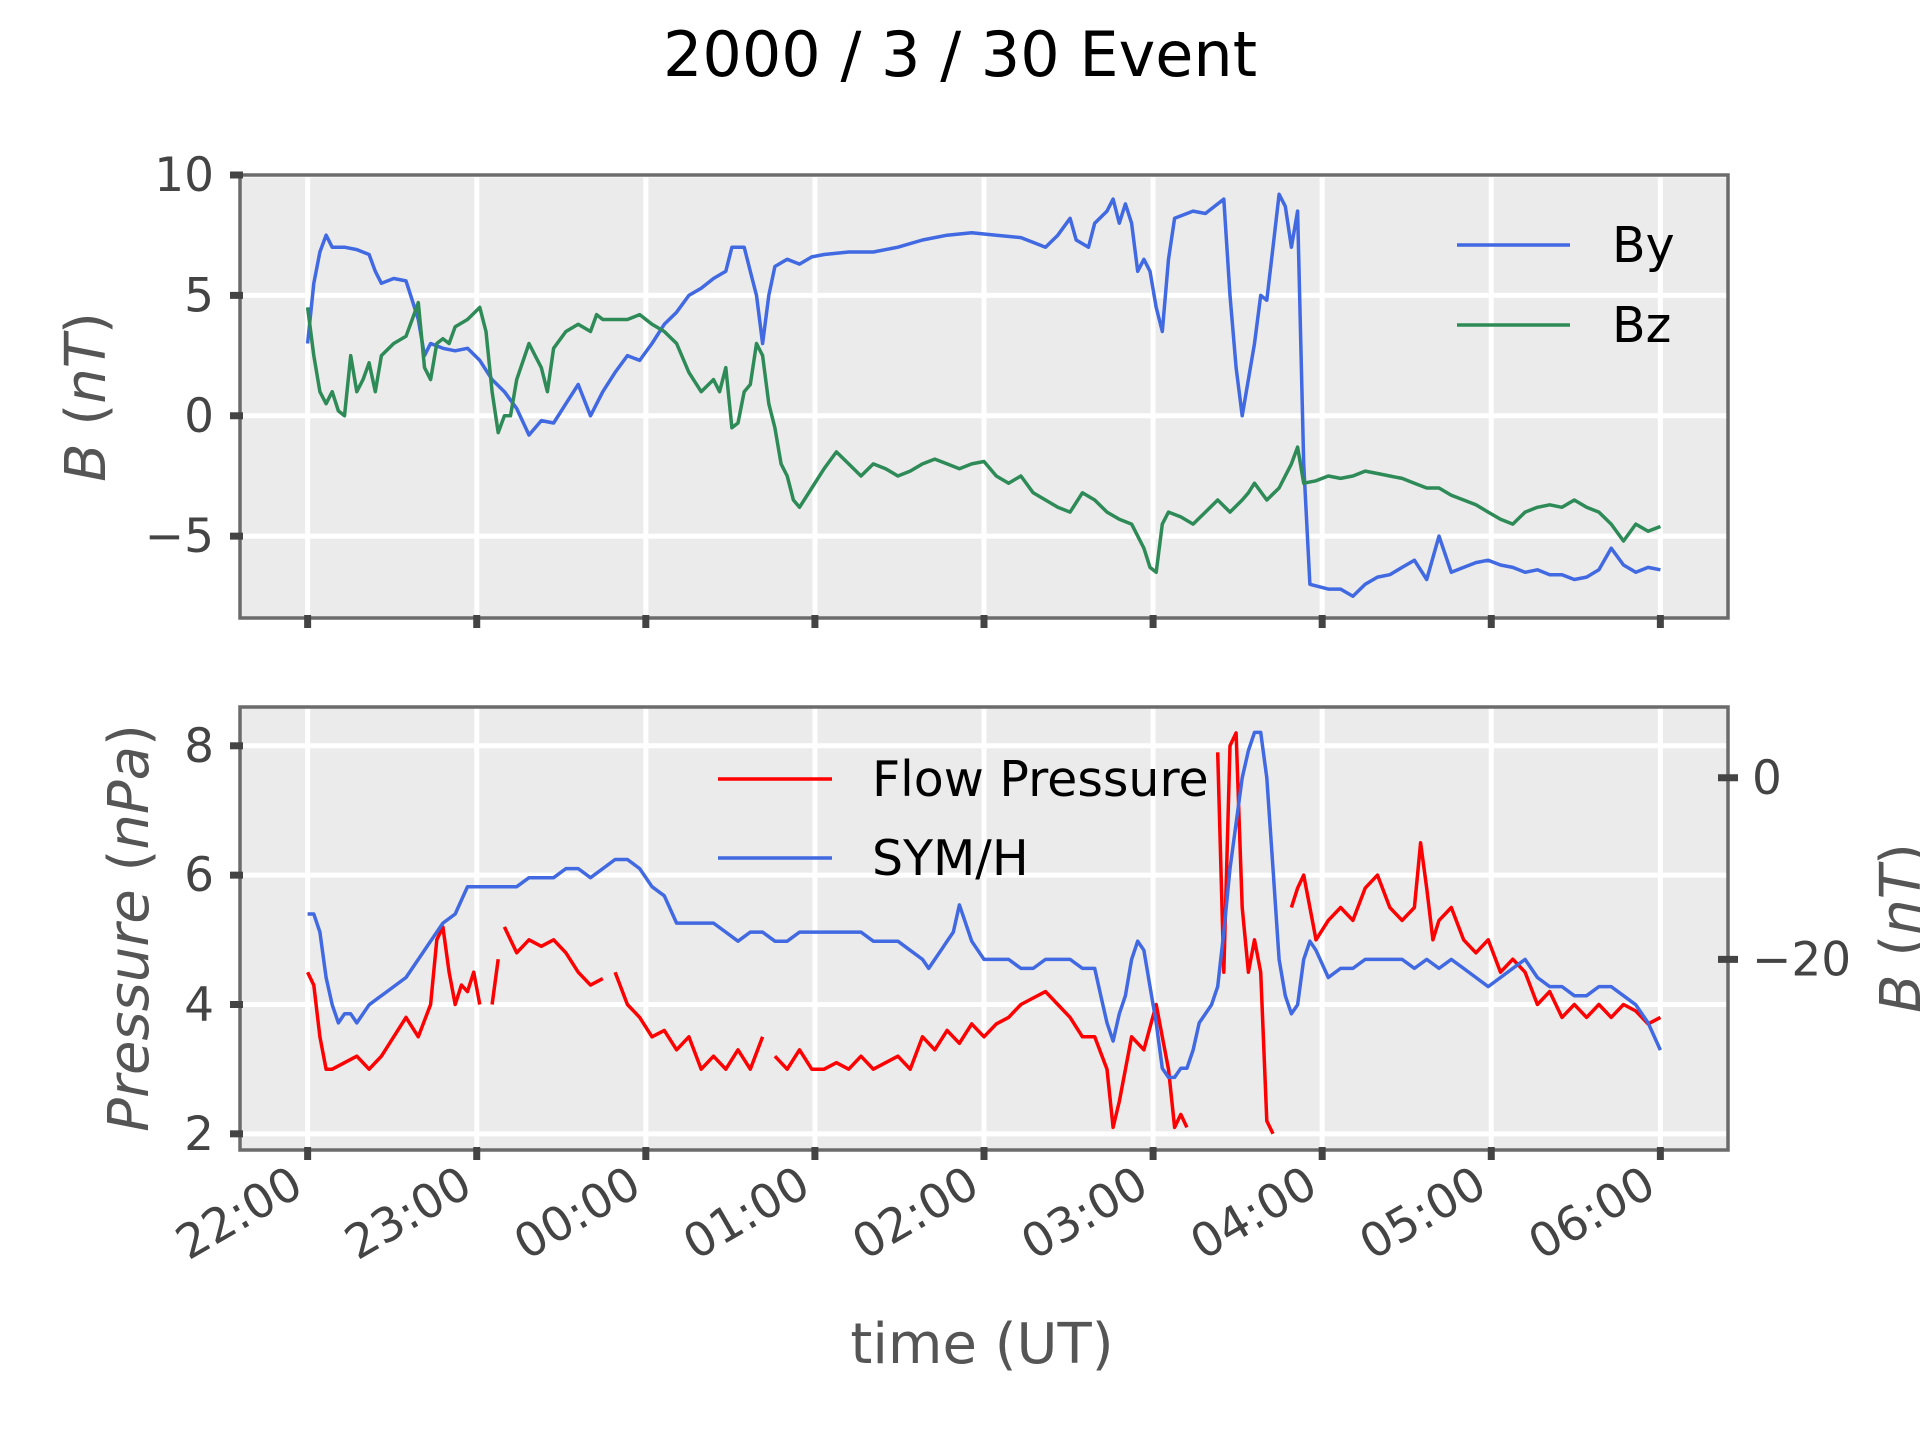 The width and height of the screenshot is (1920, 1440). I want to click on ytick-label: 2, so click(199, 1134).